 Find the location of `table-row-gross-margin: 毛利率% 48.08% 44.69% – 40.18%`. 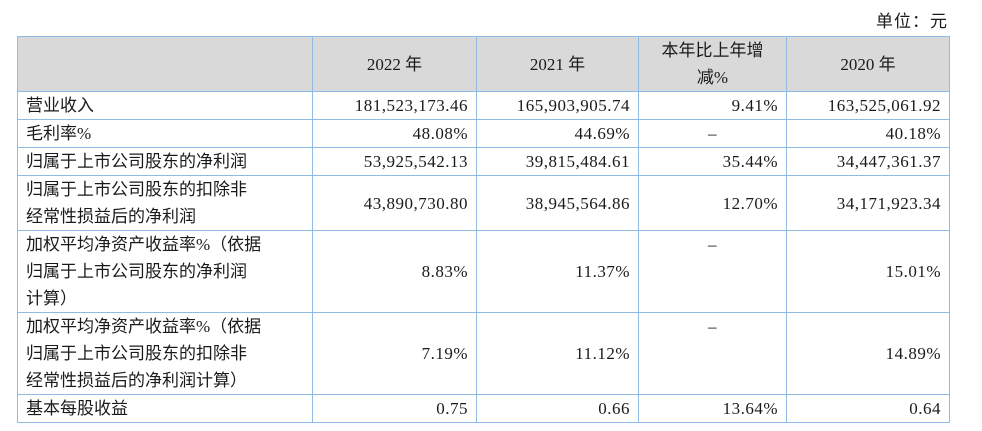

table-row-gross-margin: 毛利率% 48.08% 44.69% – 40.18% is located at coordinates (483, 133).